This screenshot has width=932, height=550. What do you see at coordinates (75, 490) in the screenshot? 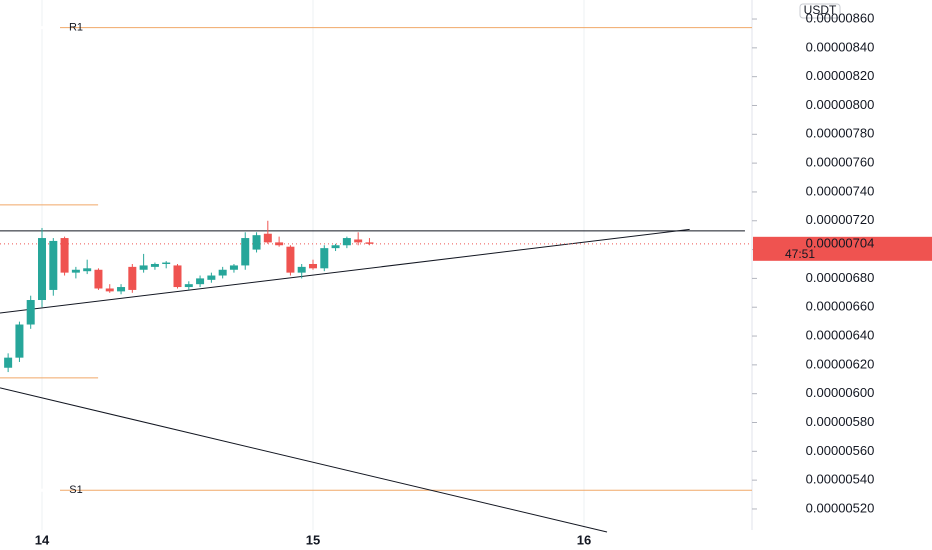
I see `level-label: S1` at bounding box center [75, 490].